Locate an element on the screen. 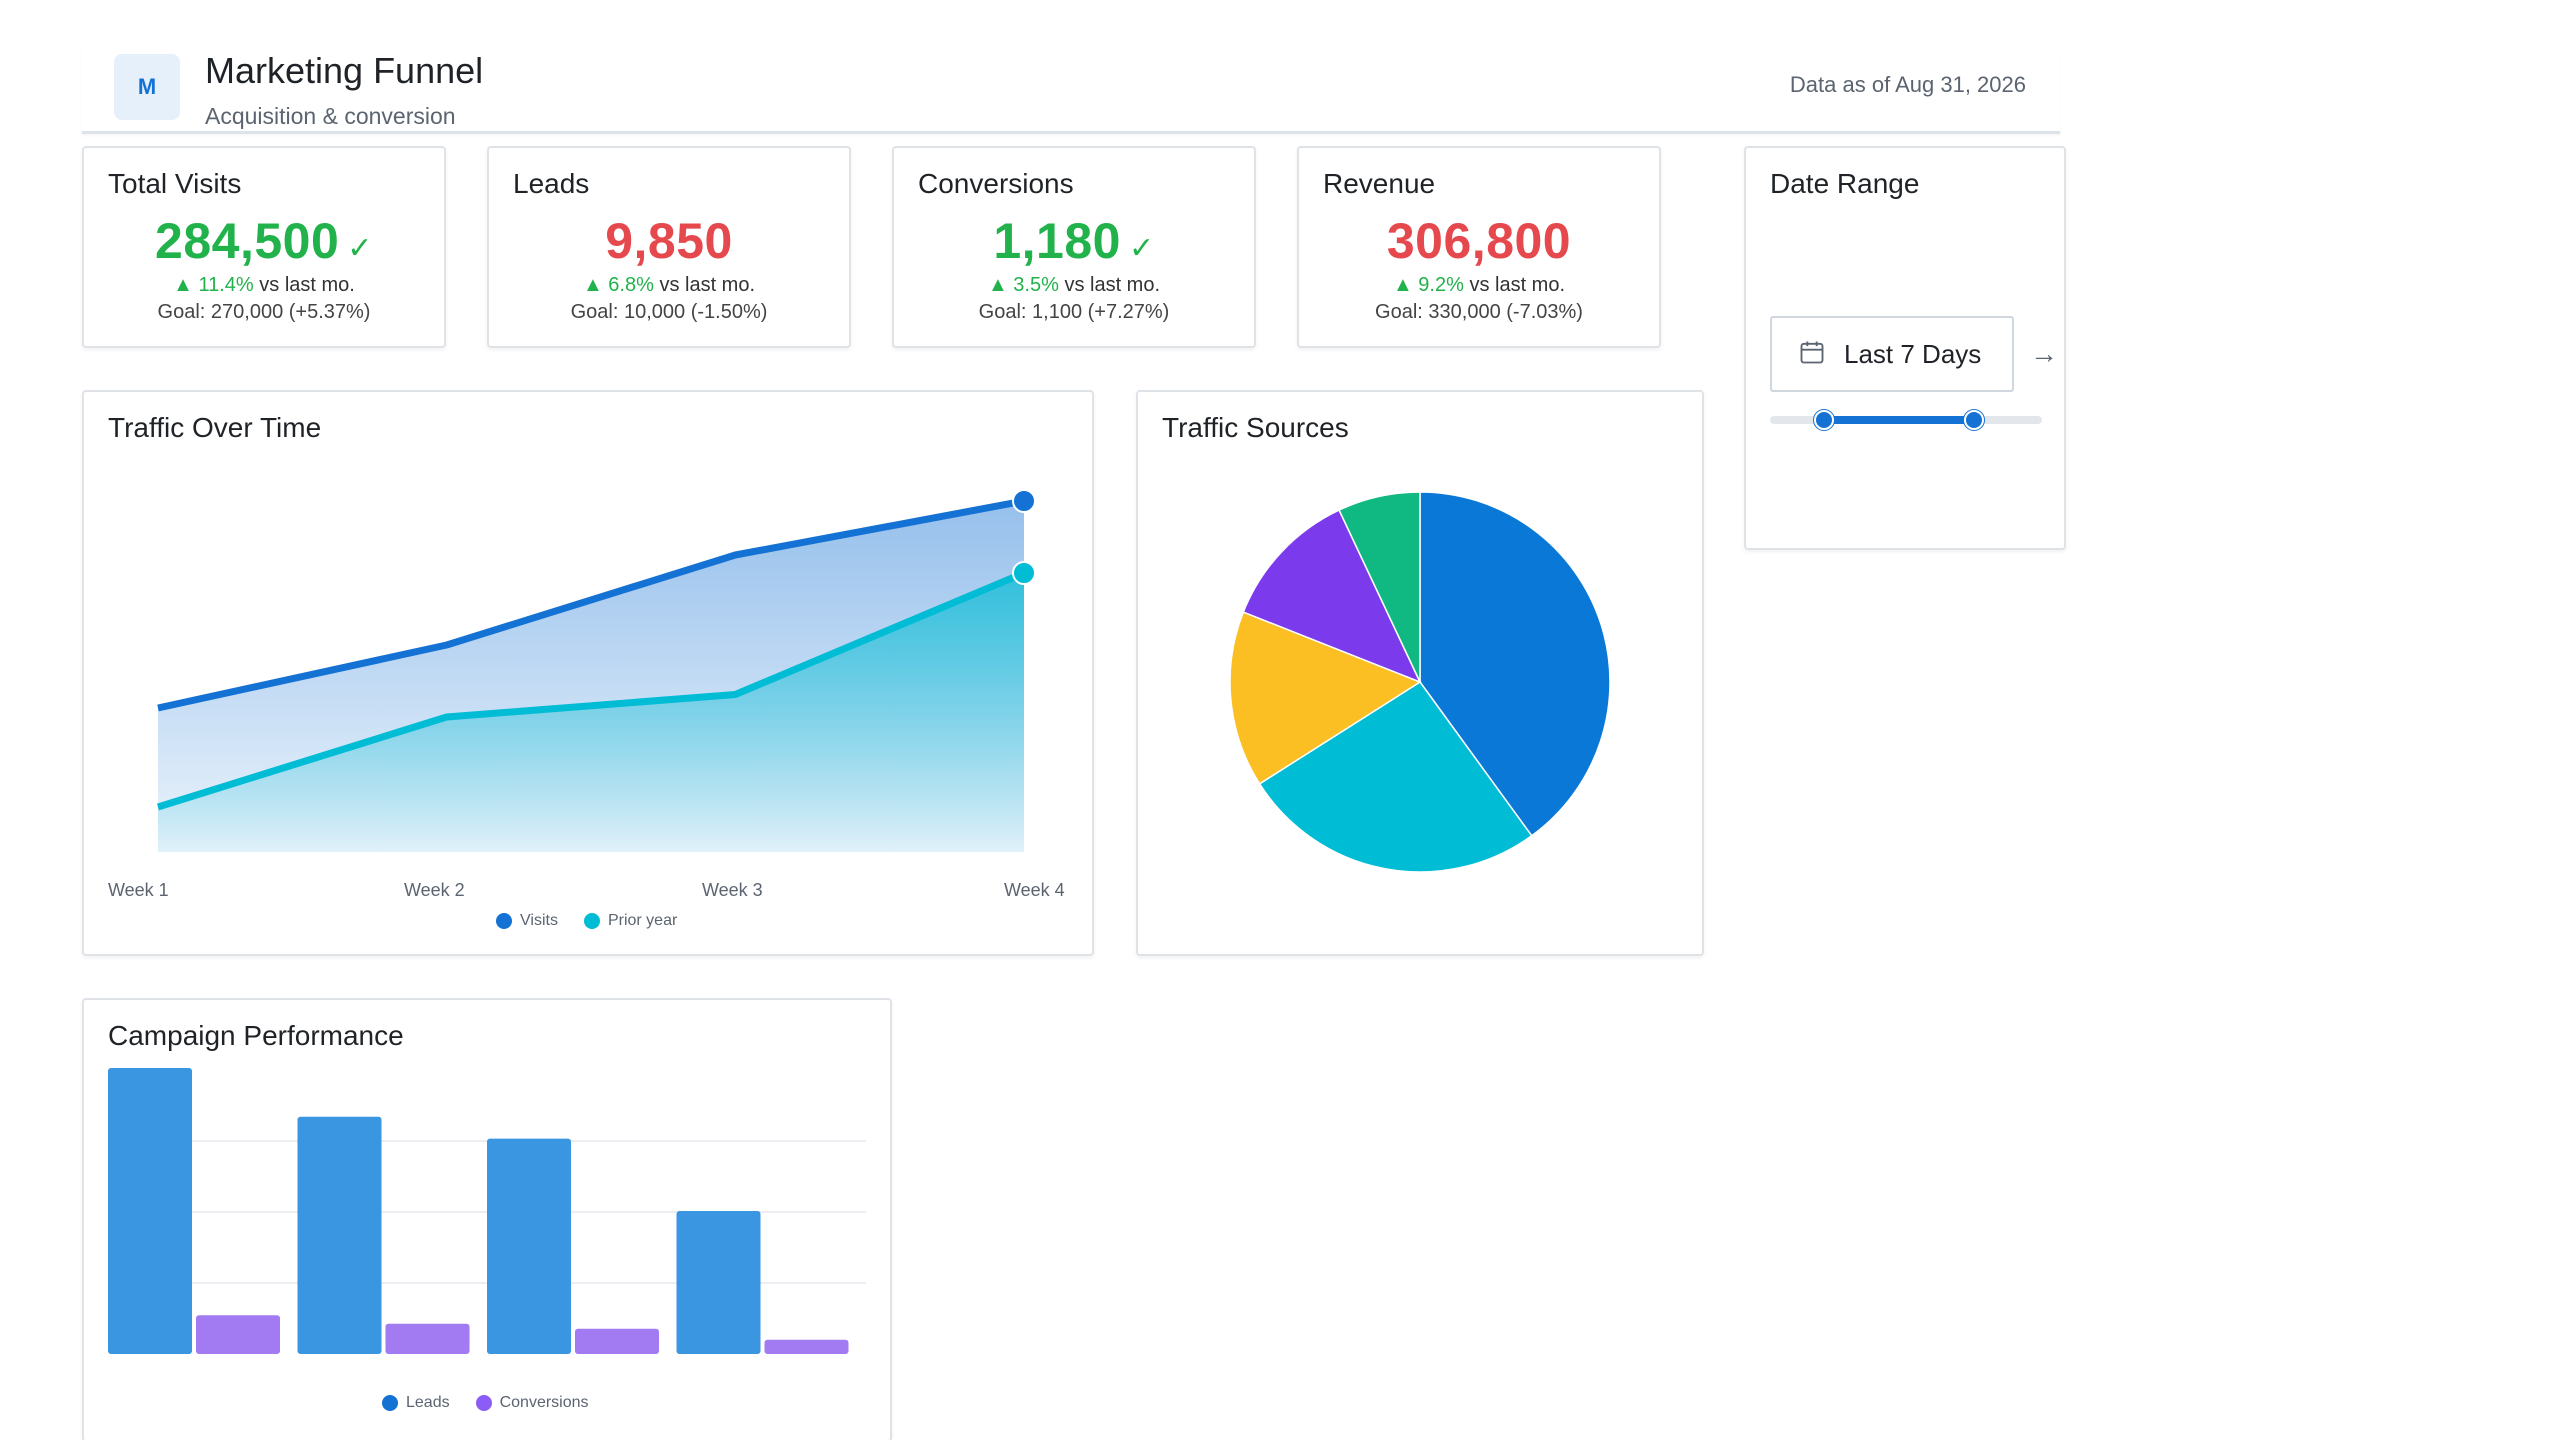 Image resolution: width=2560 pixels, height=1440 pixels. legend-item-visits: Visits is located at coordinates (527, 921).